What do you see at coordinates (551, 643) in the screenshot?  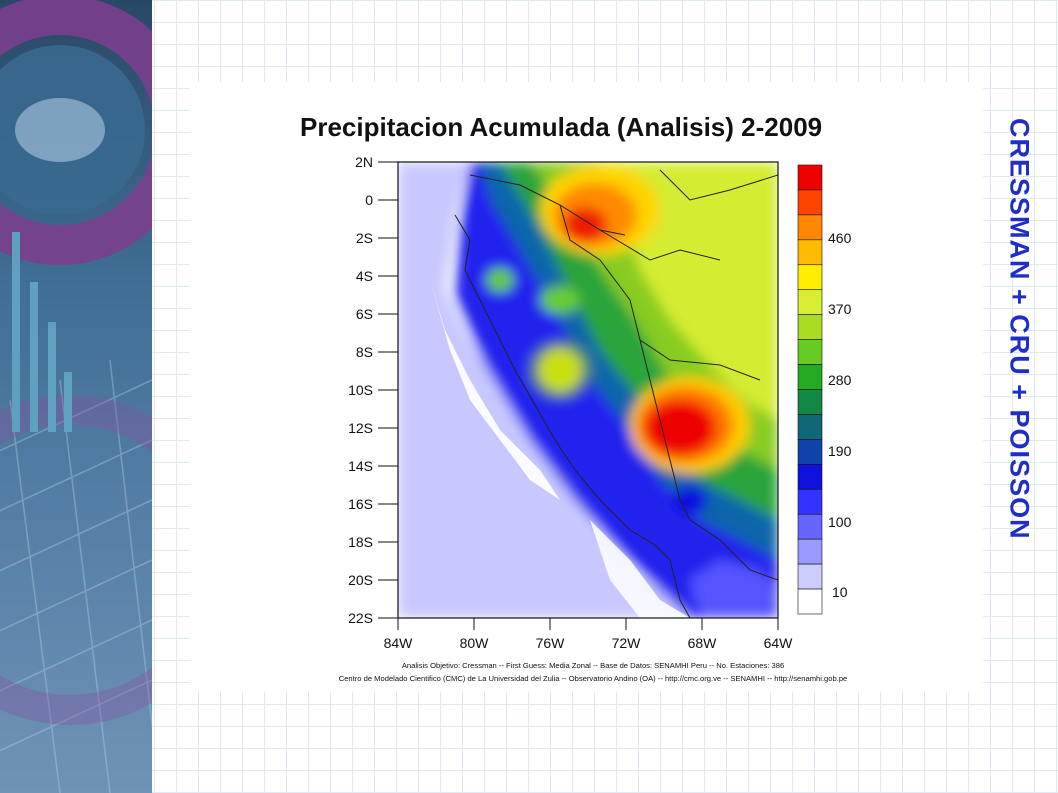 I see `lon-label: 76W` at bounding box center [551, 643].